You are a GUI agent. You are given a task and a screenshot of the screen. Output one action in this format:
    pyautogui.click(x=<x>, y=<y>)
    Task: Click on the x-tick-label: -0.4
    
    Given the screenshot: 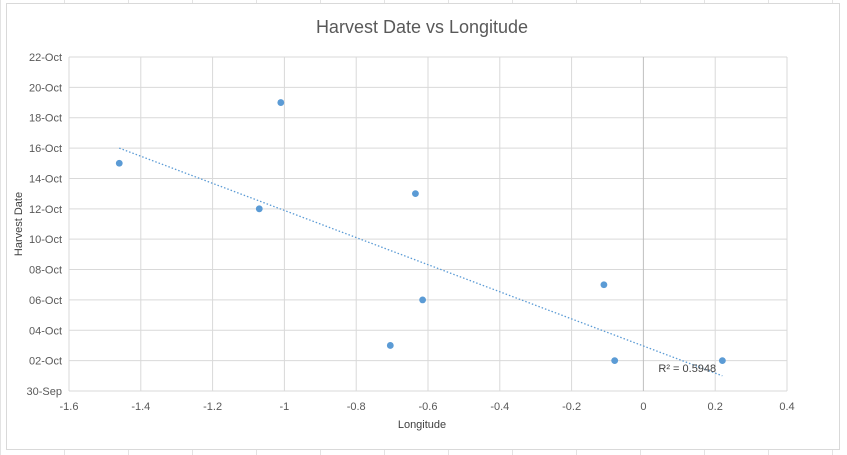 What is the action you would take?
    pyautogui.click(x=499, y=407)
    